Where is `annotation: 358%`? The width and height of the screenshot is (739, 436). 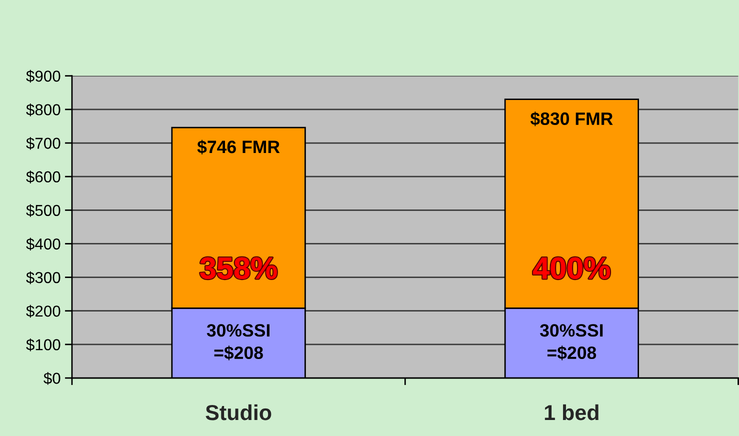
annotation: 358% is located at coordinates (238, 268).